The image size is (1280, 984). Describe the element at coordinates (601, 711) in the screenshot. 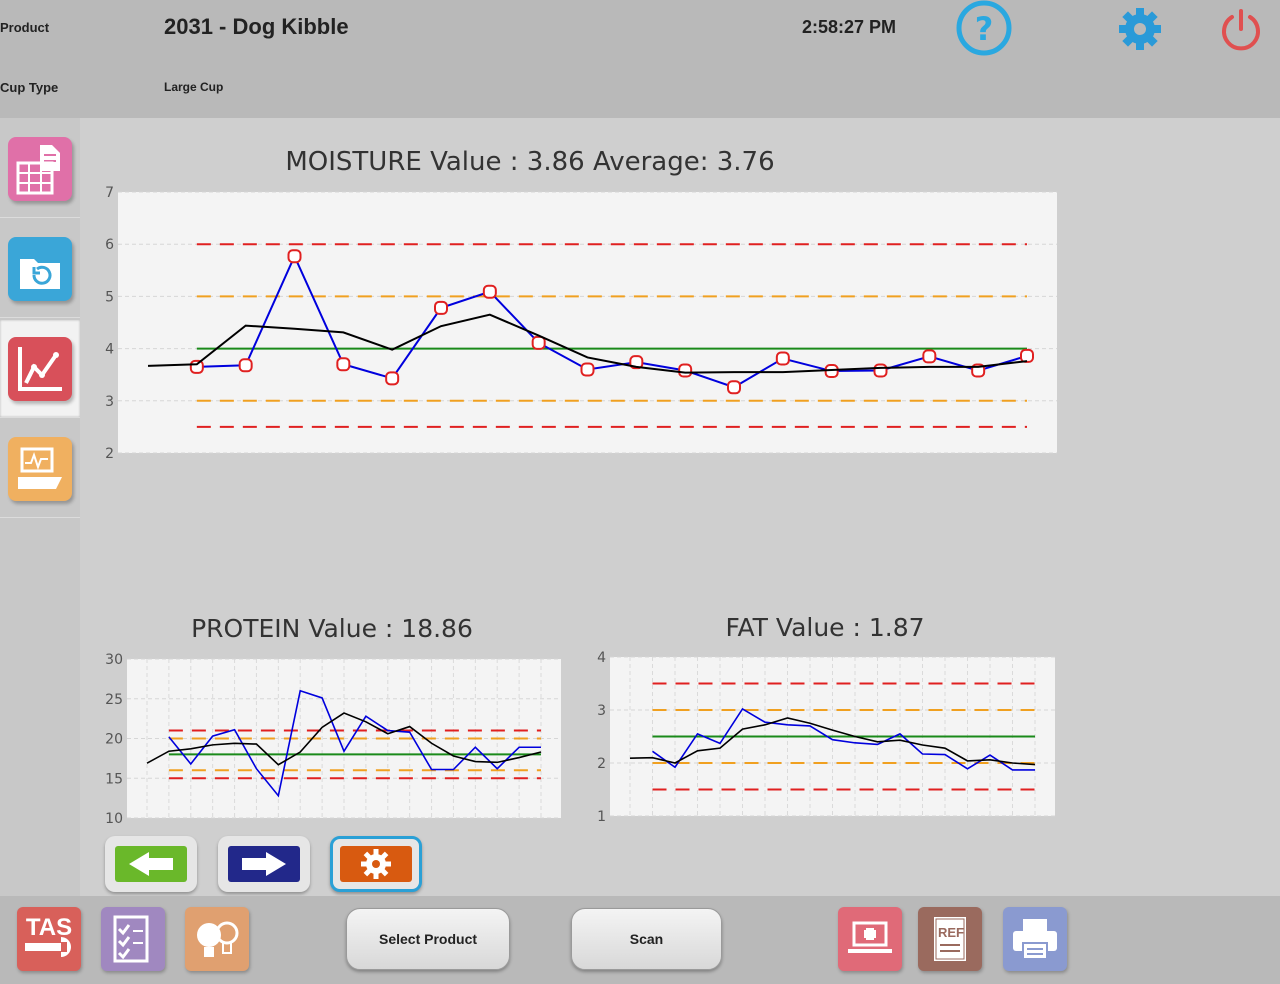

I see `fat-y-tick-label: 3` at that location.